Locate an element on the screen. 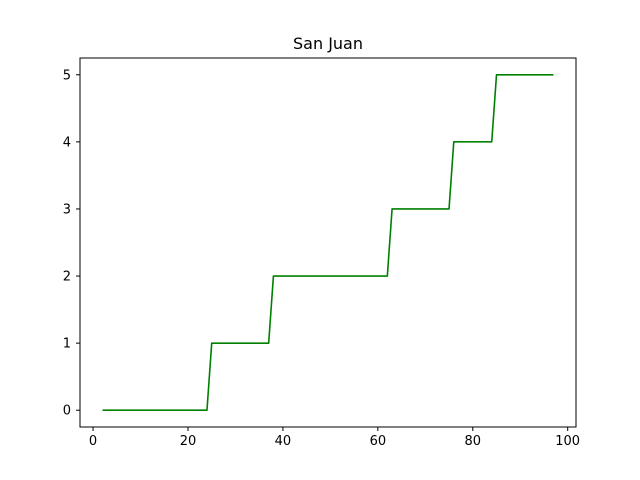 Image resolution: width=640 pixels, height=480 pixels. x-tick-label: 80 is located at coordinates (472, 441).